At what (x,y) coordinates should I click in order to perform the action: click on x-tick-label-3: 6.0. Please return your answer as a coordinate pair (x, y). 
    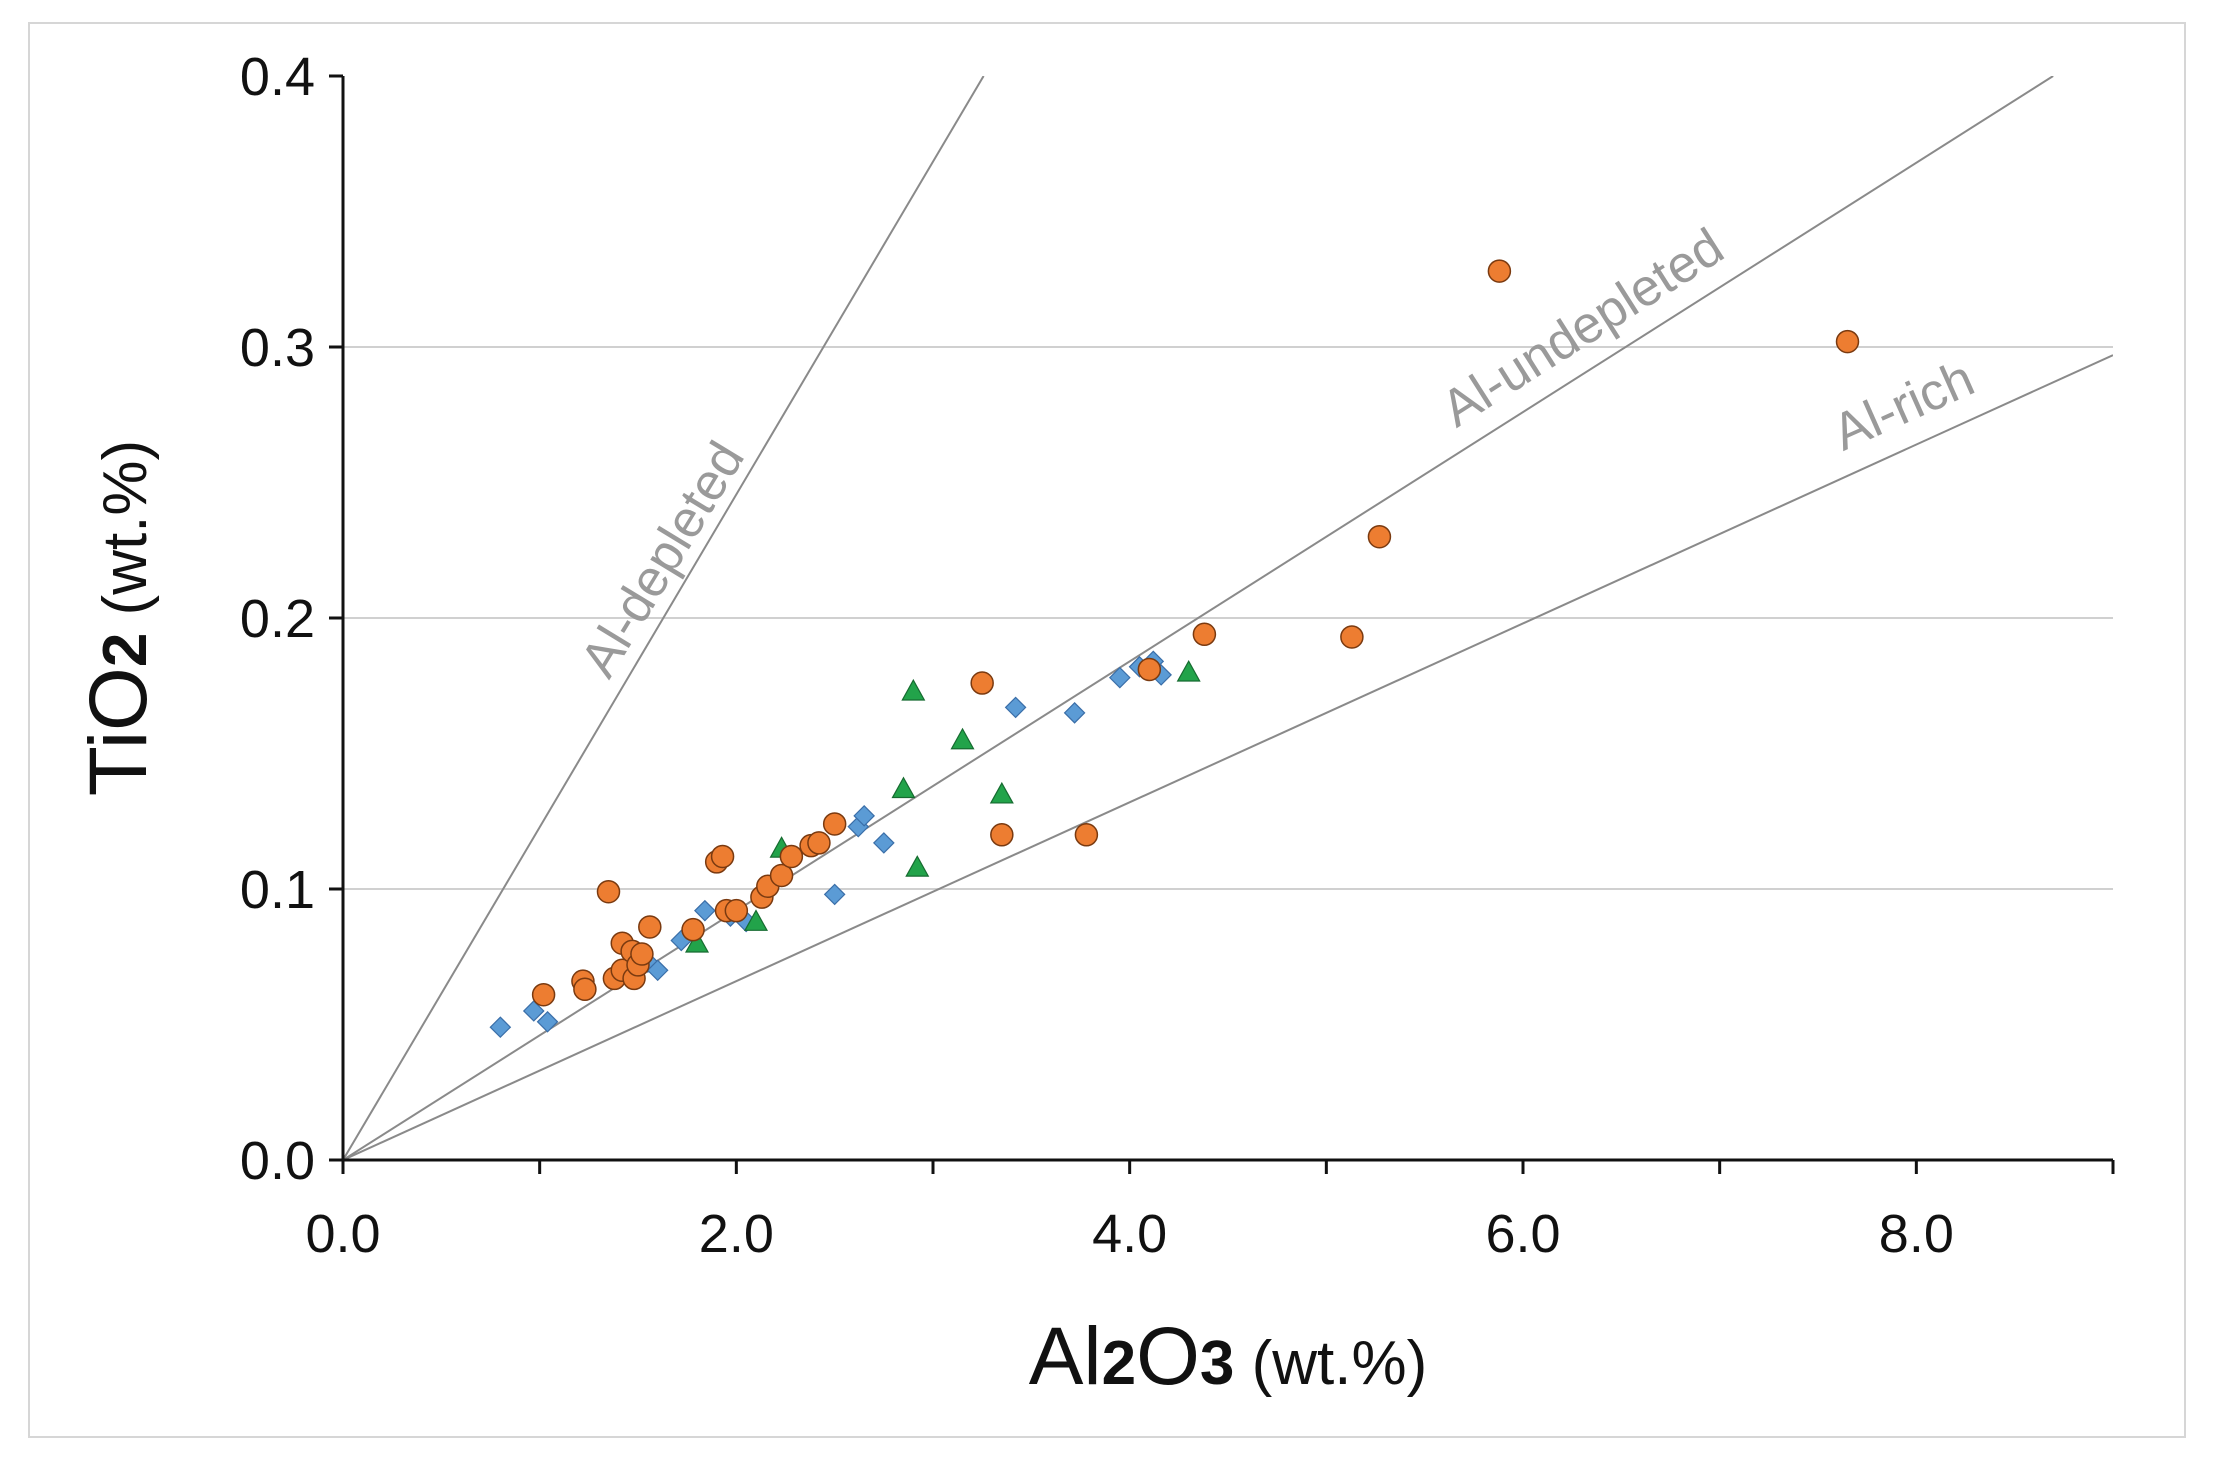
    Looking at the image, I should click on (1522, 1234).